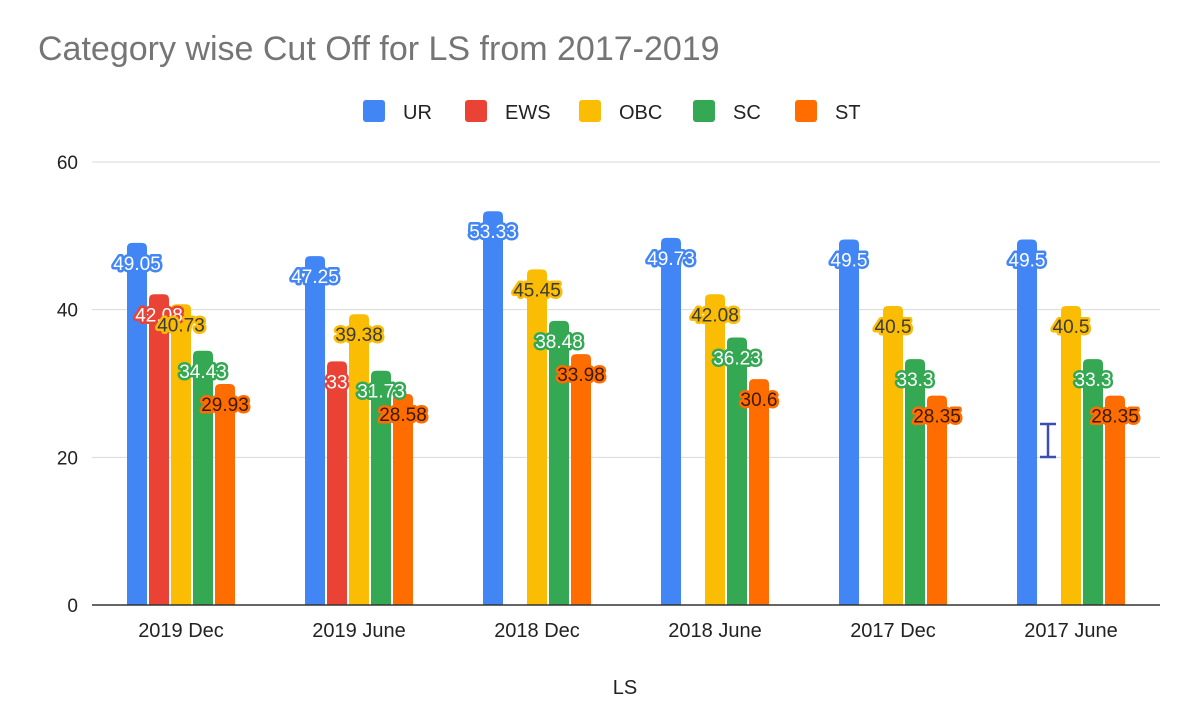 This screenshot has width=1200, height=726. What do you see at coordinates (359, 335) in the screenshot?
I see `data-label-obc: 39.38` at bounding box center [359, 335].